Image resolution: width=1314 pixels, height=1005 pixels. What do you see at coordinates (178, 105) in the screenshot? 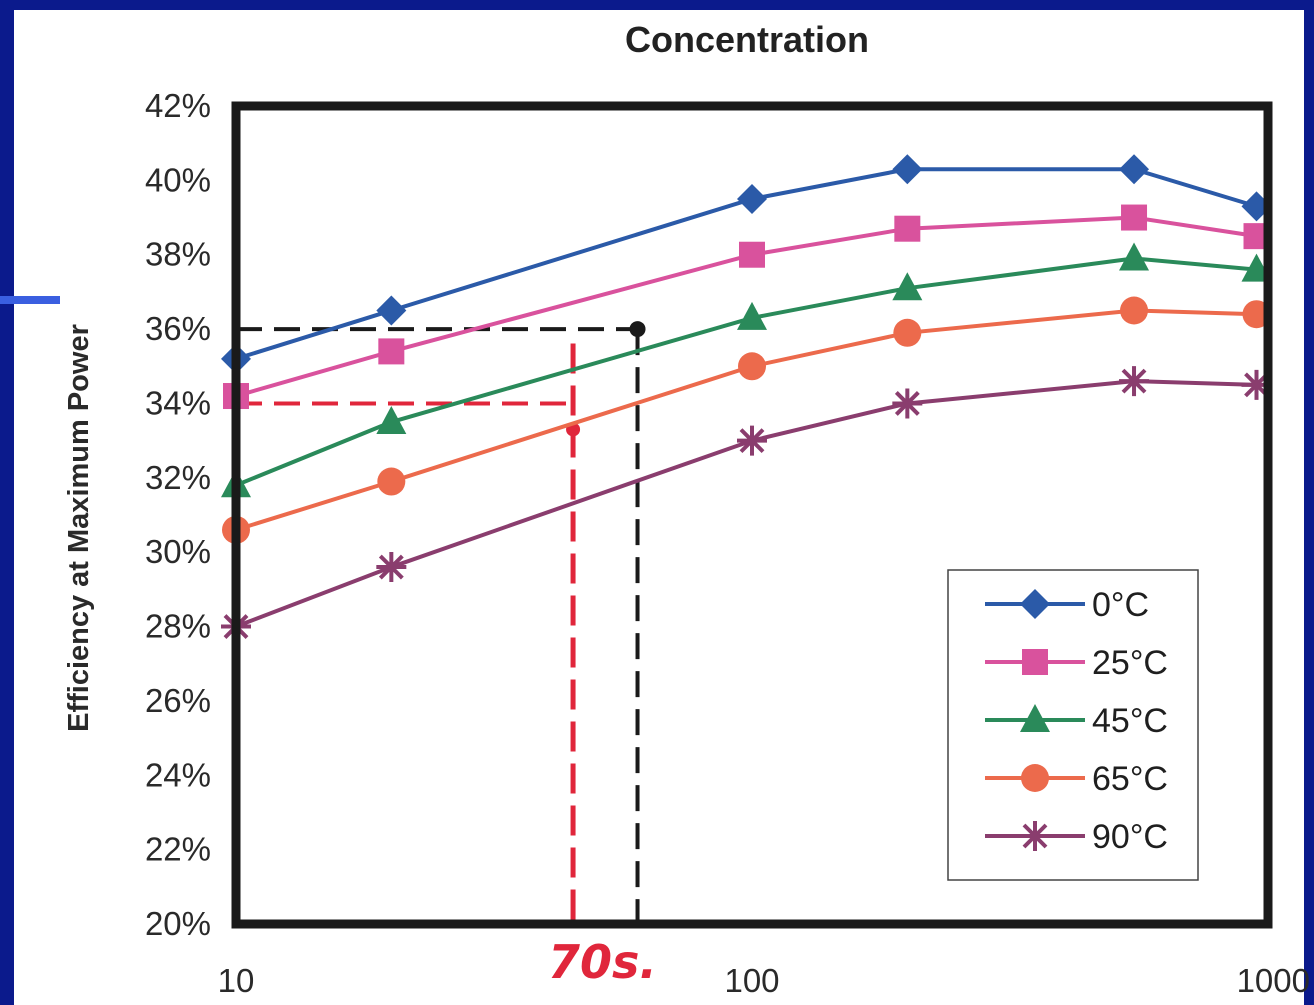
I see `y-tick-label: 42%` at bounding box center [178, 105].